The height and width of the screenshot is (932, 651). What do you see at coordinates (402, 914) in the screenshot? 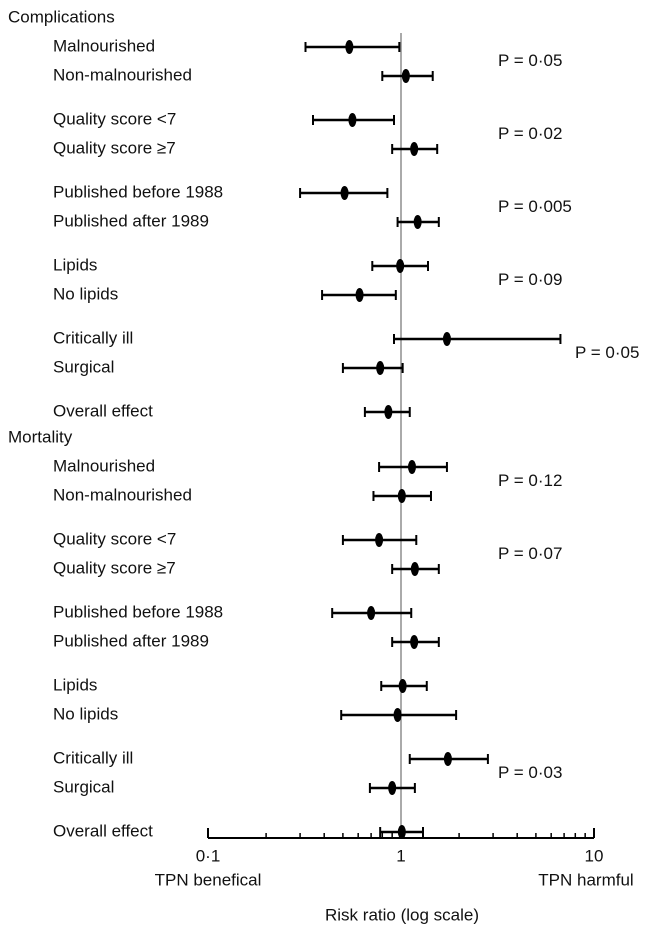
I see `x-axis-title: Risk ratio (log scale)` at bounding box center [402, 914].